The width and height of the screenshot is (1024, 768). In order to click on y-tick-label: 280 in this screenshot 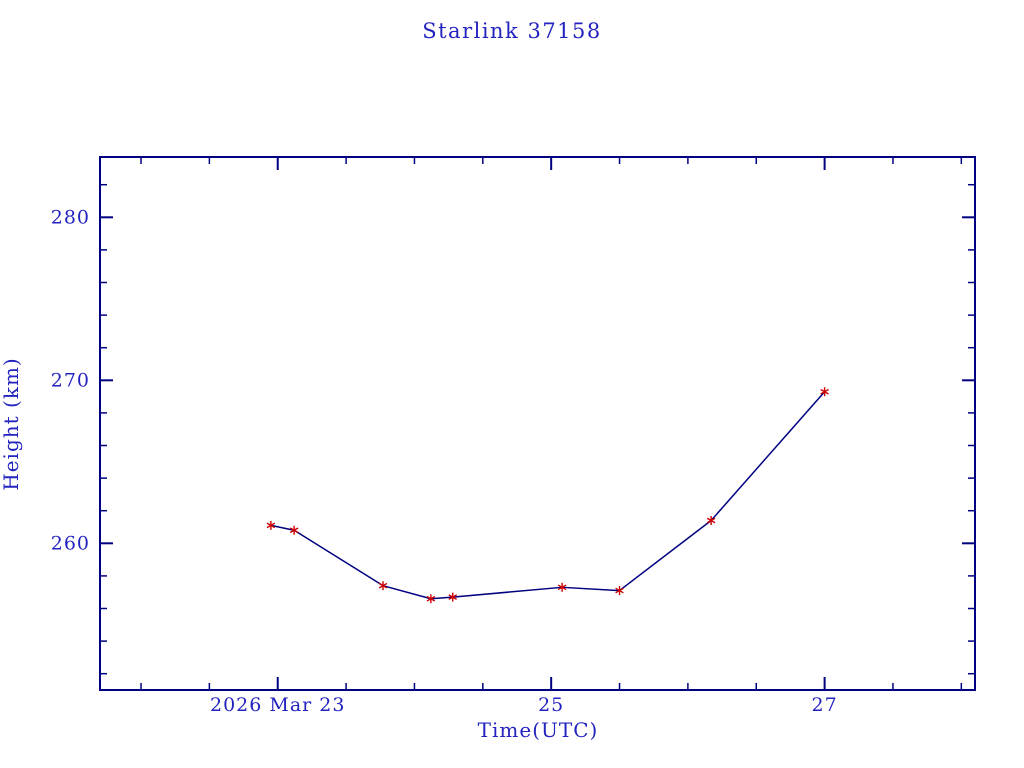, I will do `click(70, 217)`.